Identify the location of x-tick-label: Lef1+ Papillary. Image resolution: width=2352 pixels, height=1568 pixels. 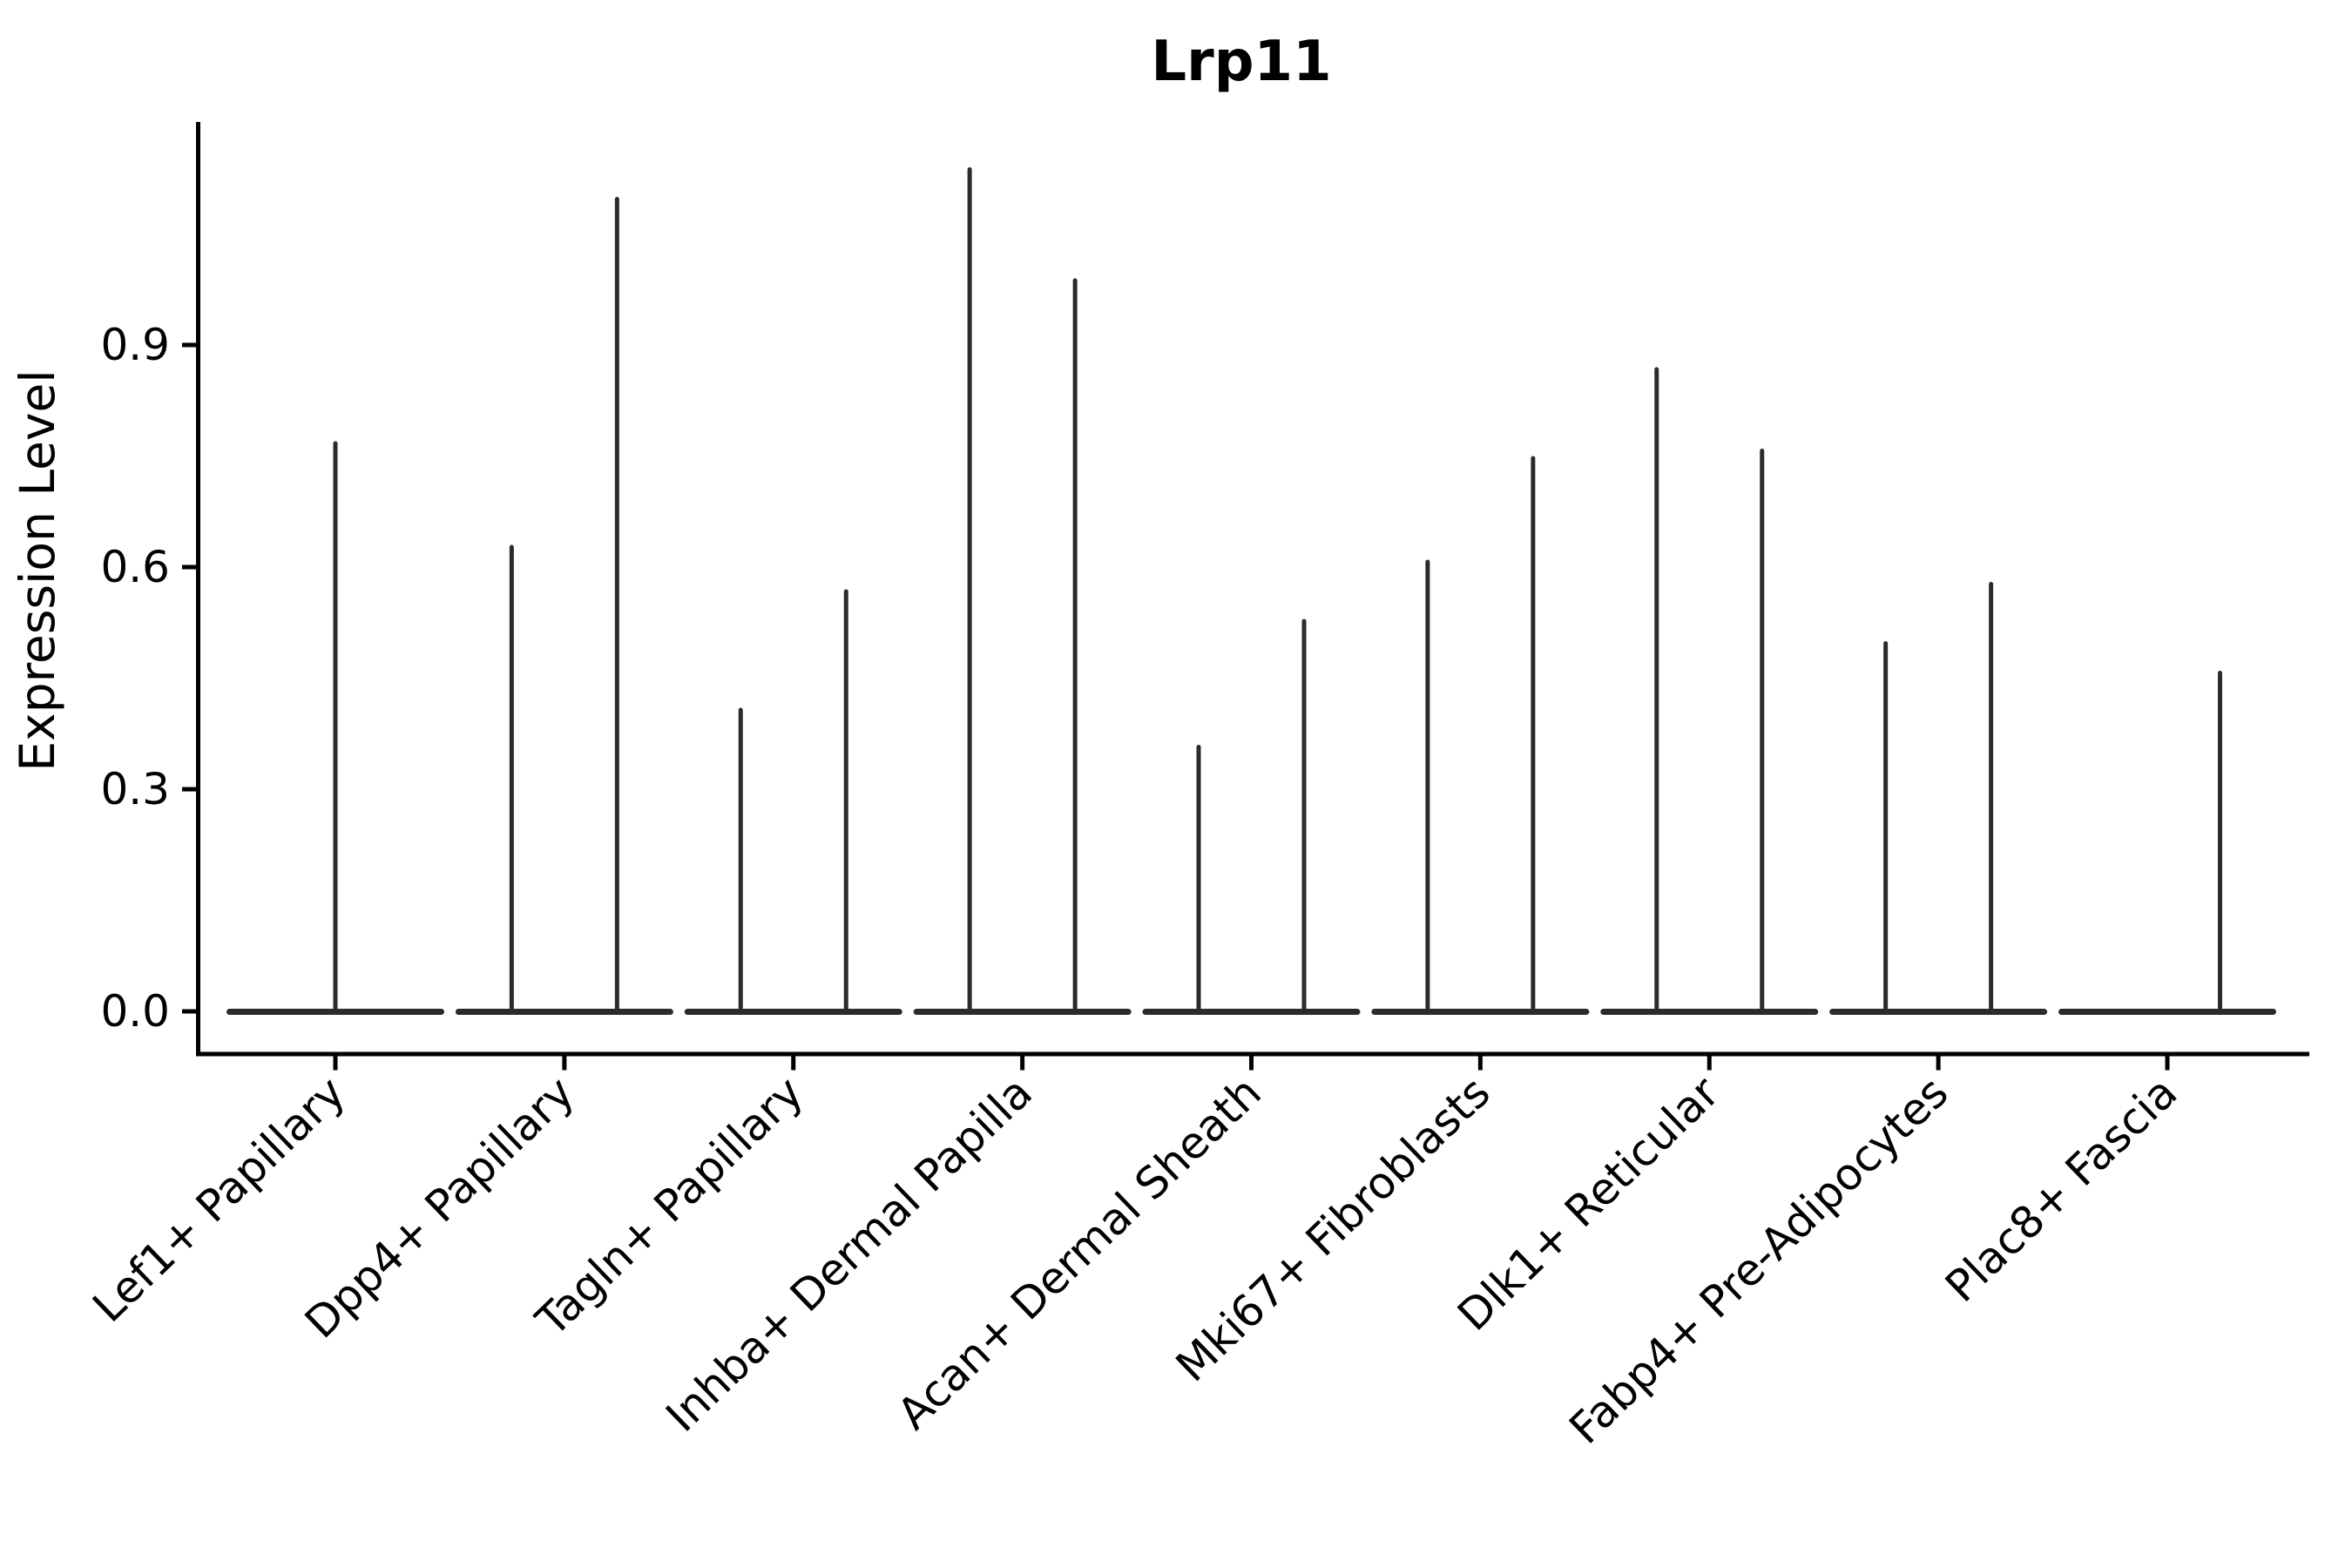
(219, 1199).